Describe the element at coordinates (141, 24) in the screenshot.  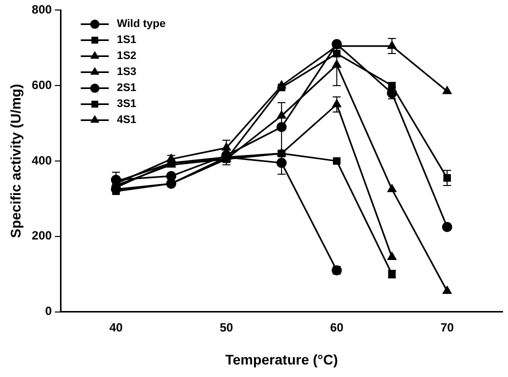
I see `legend-label: Wild type` at that location.